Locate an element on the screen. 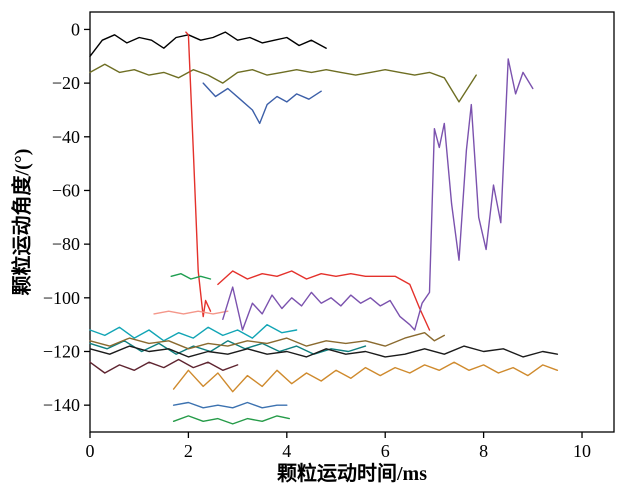 Image resolution: width=628 pixels, height=490 pixels. series-black-low is located at coordinates (324, 351).